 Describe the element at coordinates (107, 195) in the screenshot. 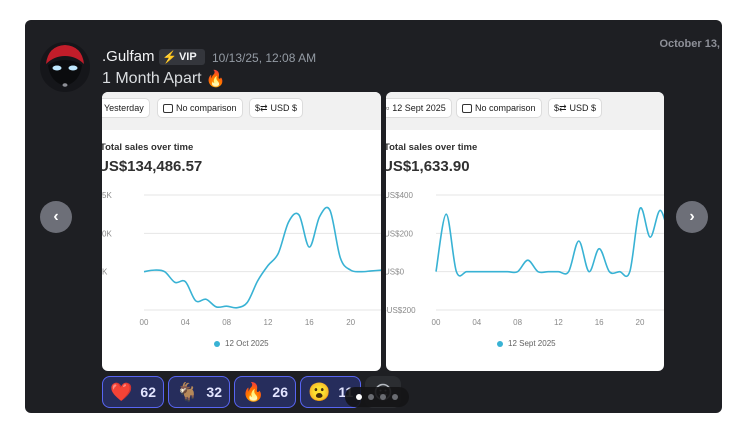

I see `y-tick-label: US$15K` at that location.